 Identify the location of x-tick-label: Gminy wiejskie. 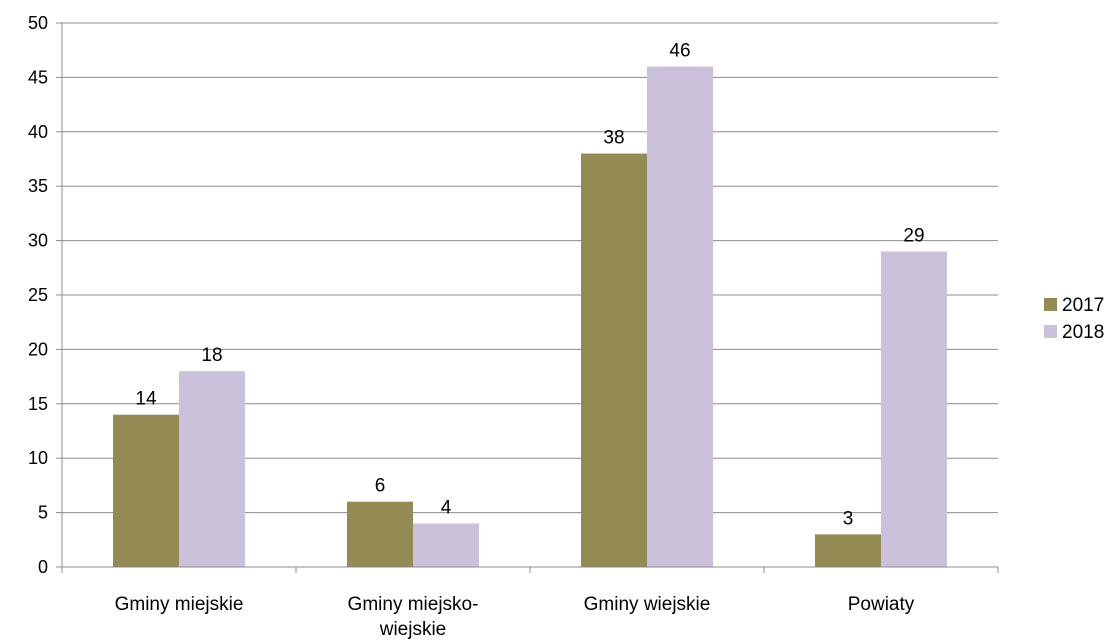
(647, 604).